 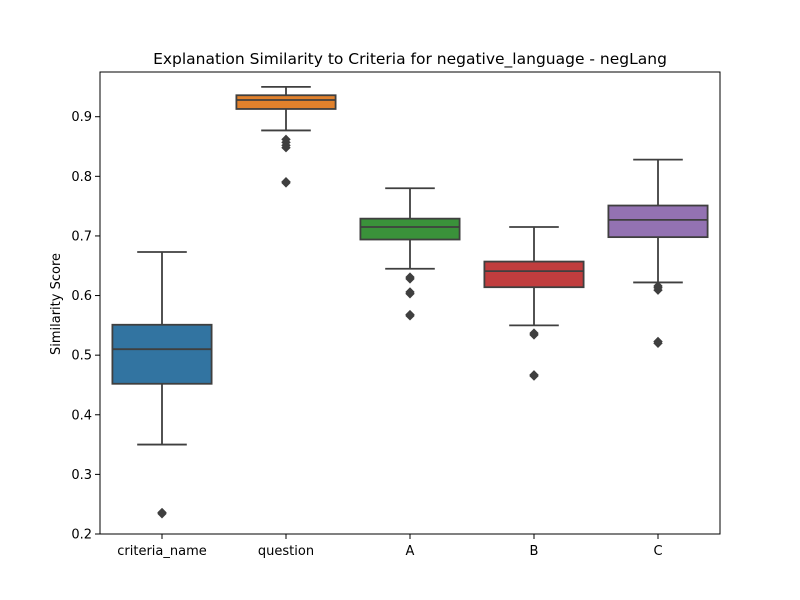 What do you see at coordinates (81, 177) in the screenshot?
I see `y-tick-label: 0.8` at bounding box center [81, 177].